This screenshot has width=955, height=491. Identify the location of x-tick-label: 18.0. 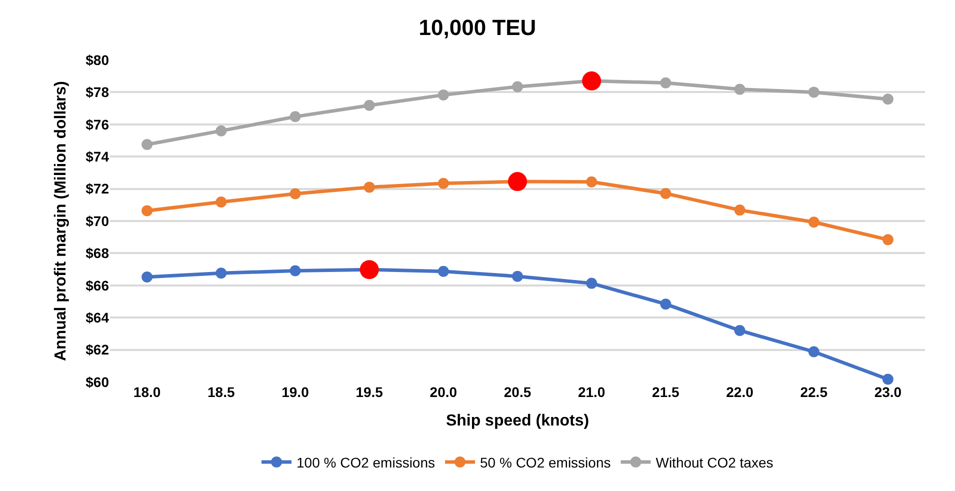
(147, 392).